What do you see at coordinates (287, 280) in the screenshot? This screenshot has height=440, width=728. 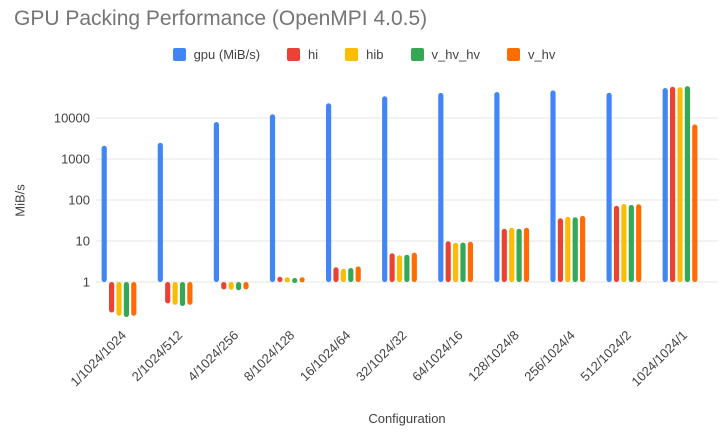 I see `bar-hib-8/1024/128` at bounding box center [287, 280].